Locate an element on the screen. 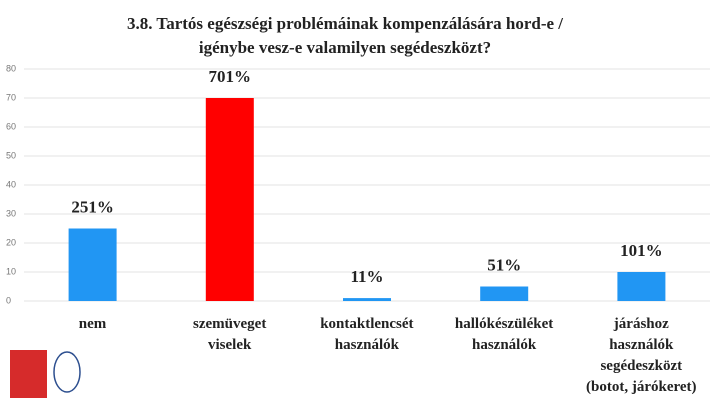 This screenshot has height=405, width=720. value-number: 5 is located at coordinates (491, 265).